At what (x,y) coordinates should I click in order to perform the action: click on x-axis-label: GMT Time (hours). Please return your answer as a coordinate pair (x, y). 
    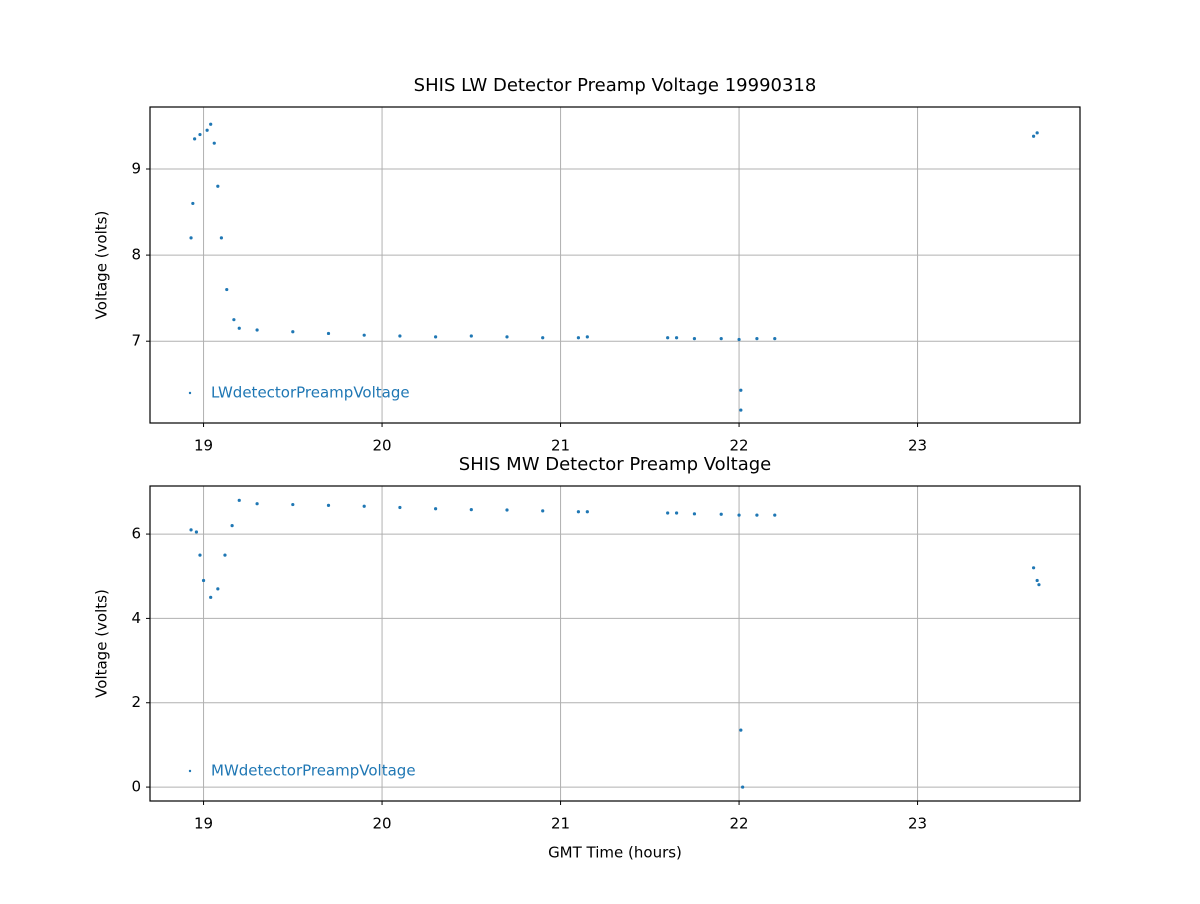
    Looking at the image, I should click on (615, 853).